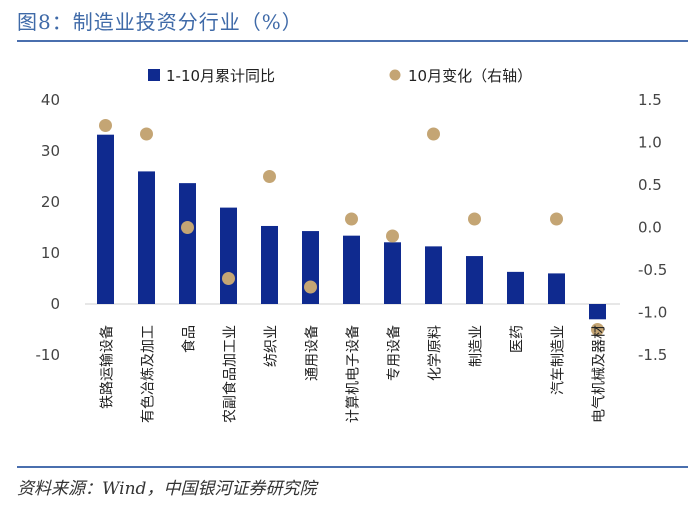 The width and height of the screenshot is (700, 507). Describe the element at coordinates (50, 151) in the screenshot. I see `y-left-tick-label: 30` at that location.